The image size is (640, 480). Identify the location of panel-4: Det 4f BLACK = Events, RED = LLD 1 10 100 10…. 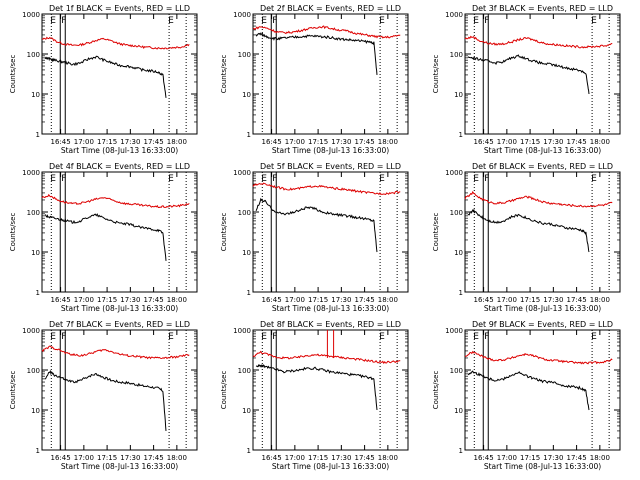
(103, 237).